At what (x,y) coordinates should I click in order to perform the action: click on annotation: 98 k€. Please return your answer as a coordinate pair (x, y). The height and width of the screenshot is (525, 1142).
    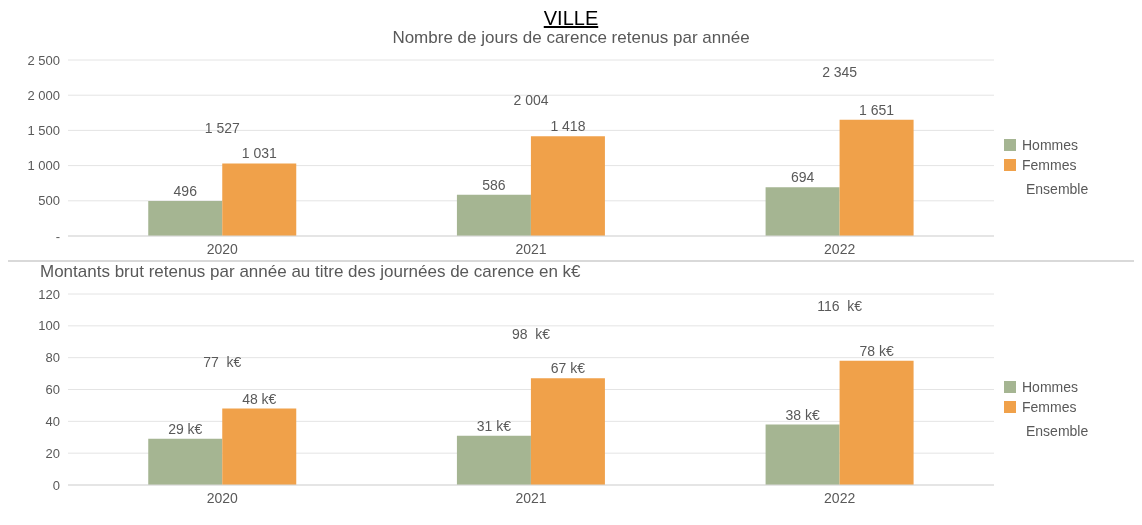
    Looking at the image, I should click on (531, 334).